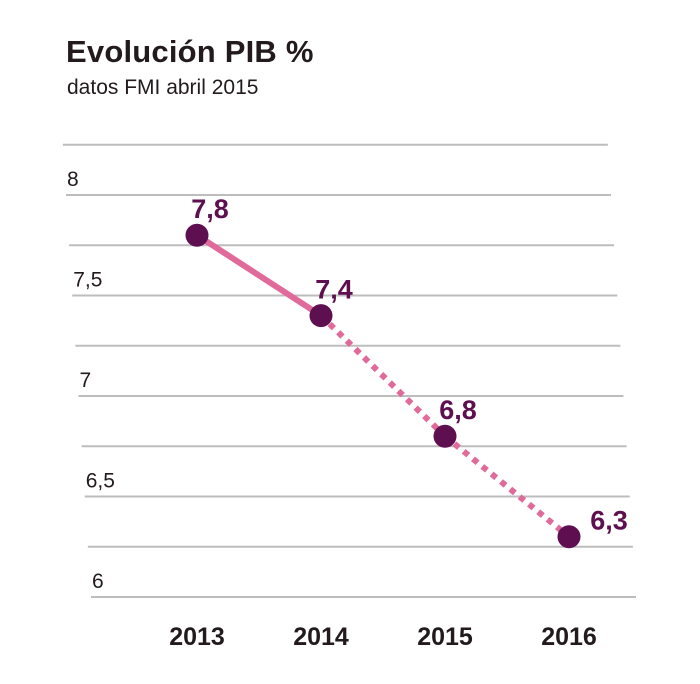 The height and width of the screenshot is (684, 700). Describe the element at coordinates (163, 87) in the screenshot. I see `chart-subtitle: datos FMI abril 2015` at that location.